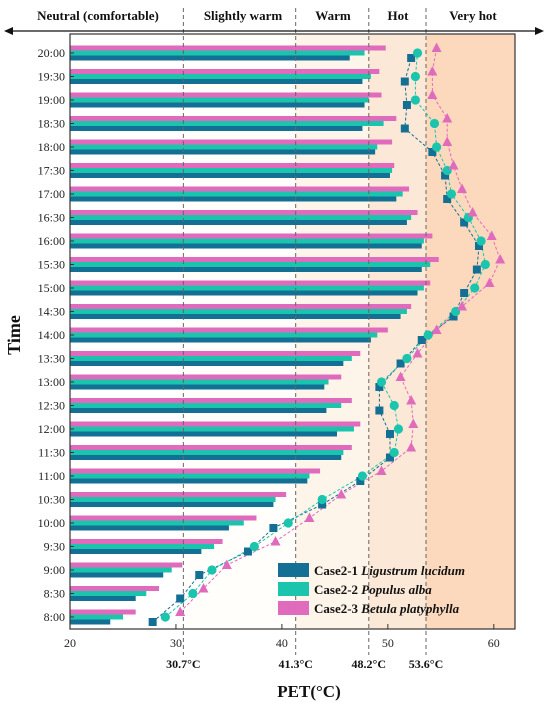  Describe the element at coordinates (51, 77) in the screenshot. I see `y-tick-label: 19:30` at that location.